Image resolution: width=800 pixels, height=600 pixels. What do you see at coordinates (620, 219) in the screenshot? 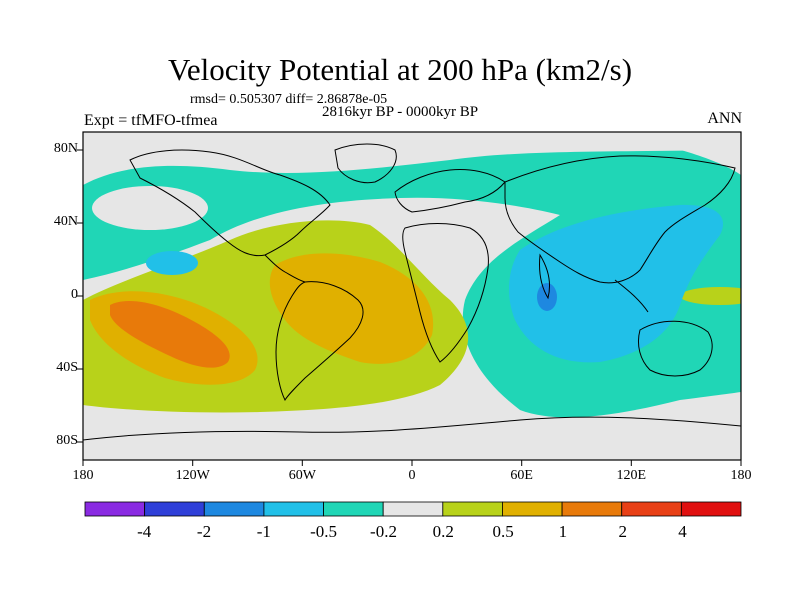
I see `coast-asia` at bounding box center [620, 219].